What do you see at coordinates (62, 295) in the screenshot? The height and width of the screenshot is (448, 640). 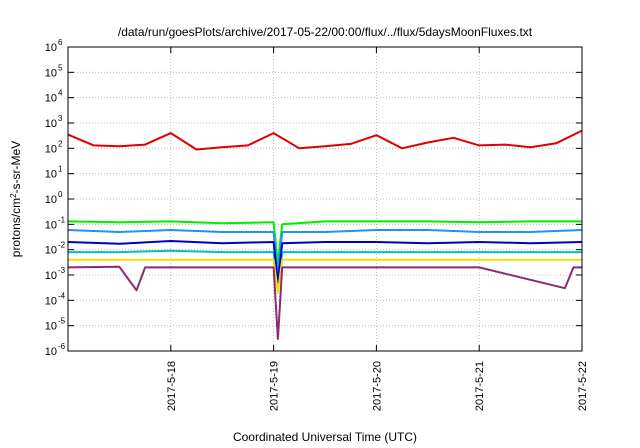 I see `y-tick-exponent: -4` at bounding box center [62, 295].